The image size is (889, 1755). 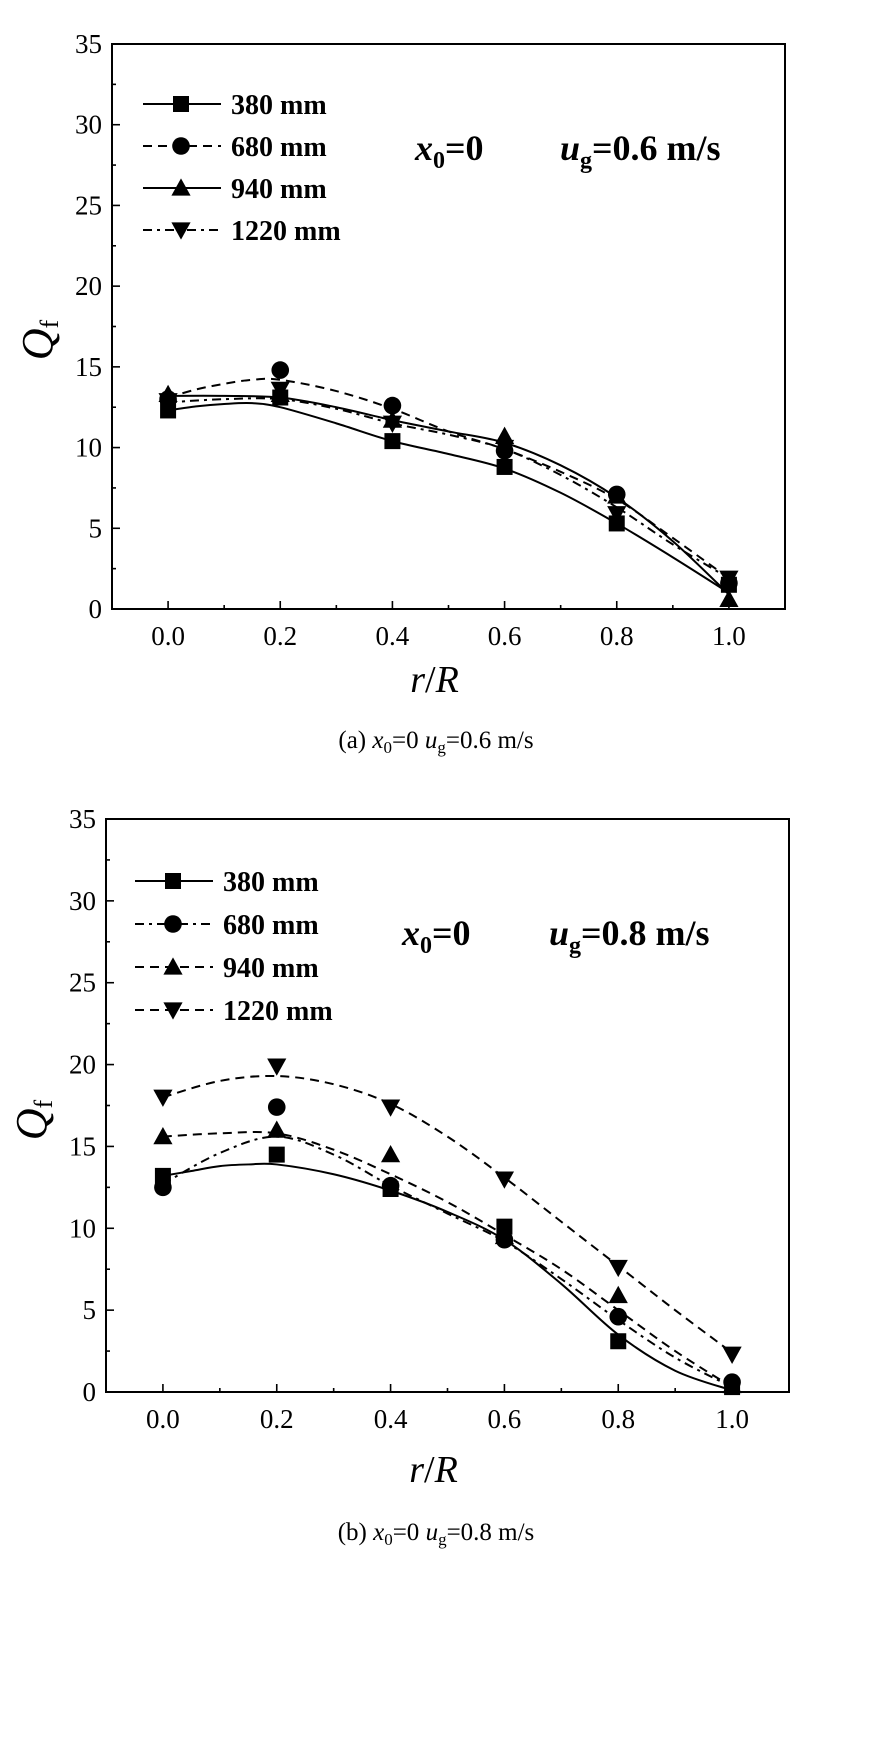 What do you see at coordinates (436, 1534) in the screenshot?
I see `figure-caption: (b) x0=0 ug=0.8 m/s` at bounding box center [436, 1534].